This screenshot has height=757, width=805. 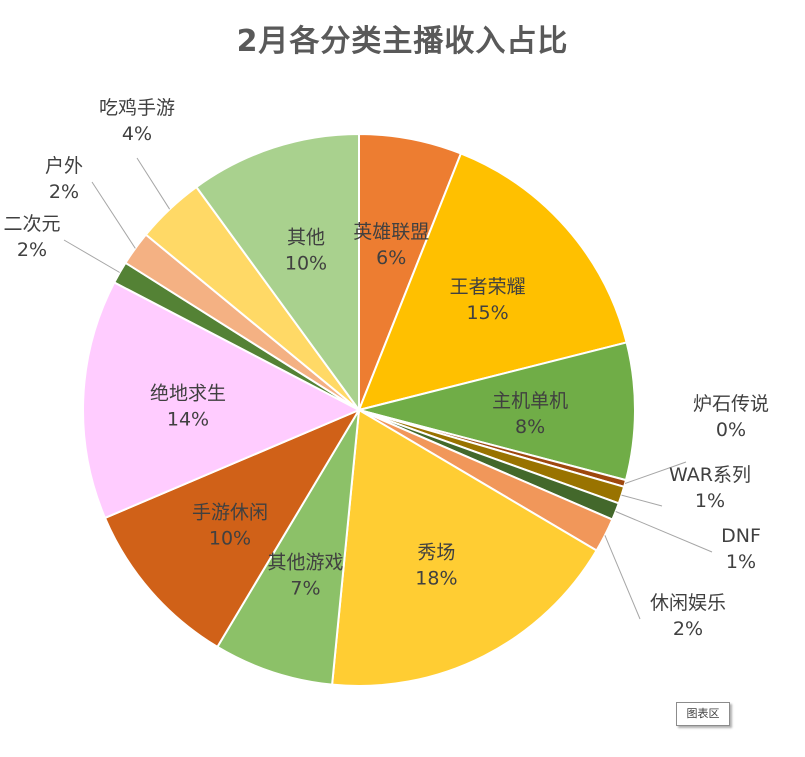 I want to click on slice-percent-label: 14%, so click(x=188, y=419).